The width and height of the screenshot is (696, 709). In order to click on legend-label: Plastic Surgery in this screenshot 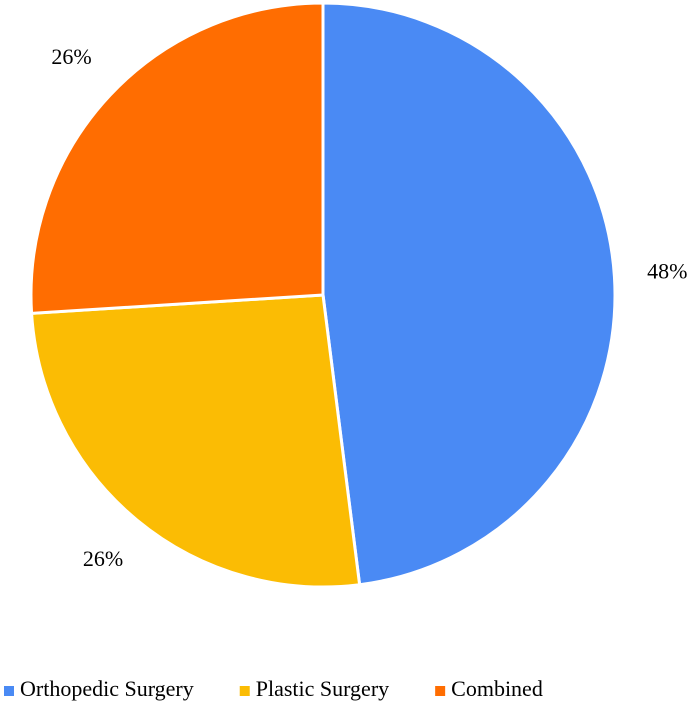, I will do `click(322, 688)`.